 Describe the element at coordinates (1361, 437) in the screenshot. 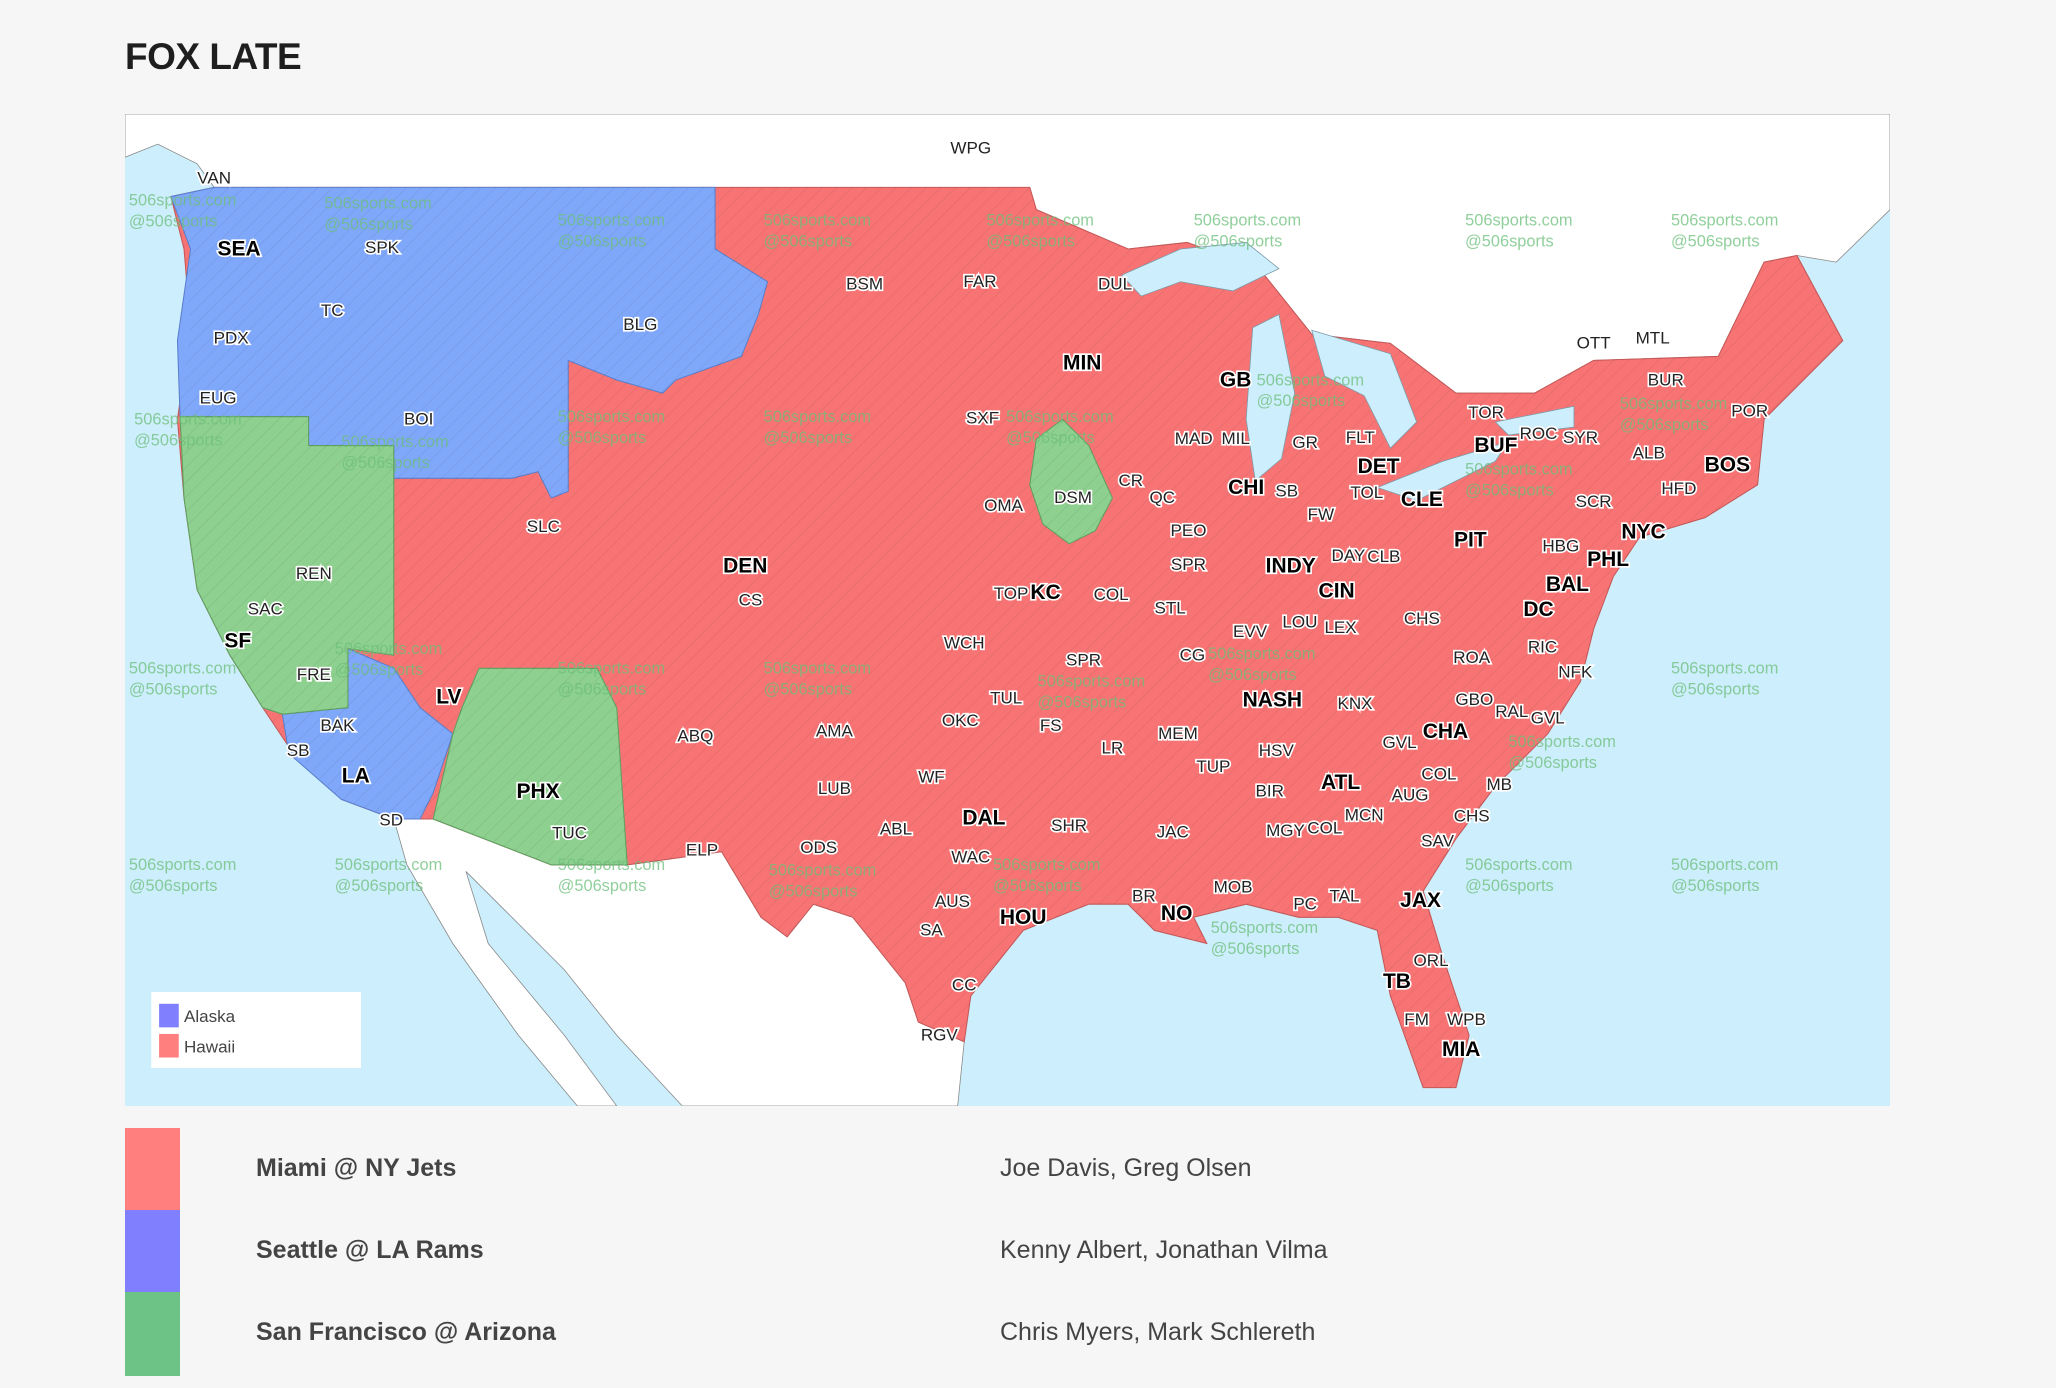

I see `city-label-flt: FLT` at that location.